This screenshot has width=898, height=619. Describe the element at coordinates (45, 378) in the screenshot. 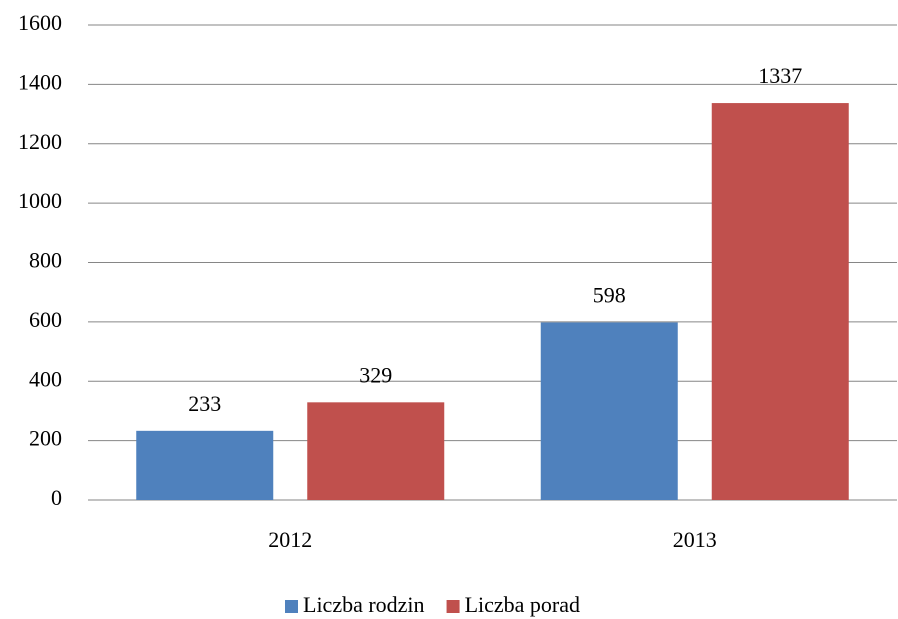

I see `y-tick-label: 400` at that location.